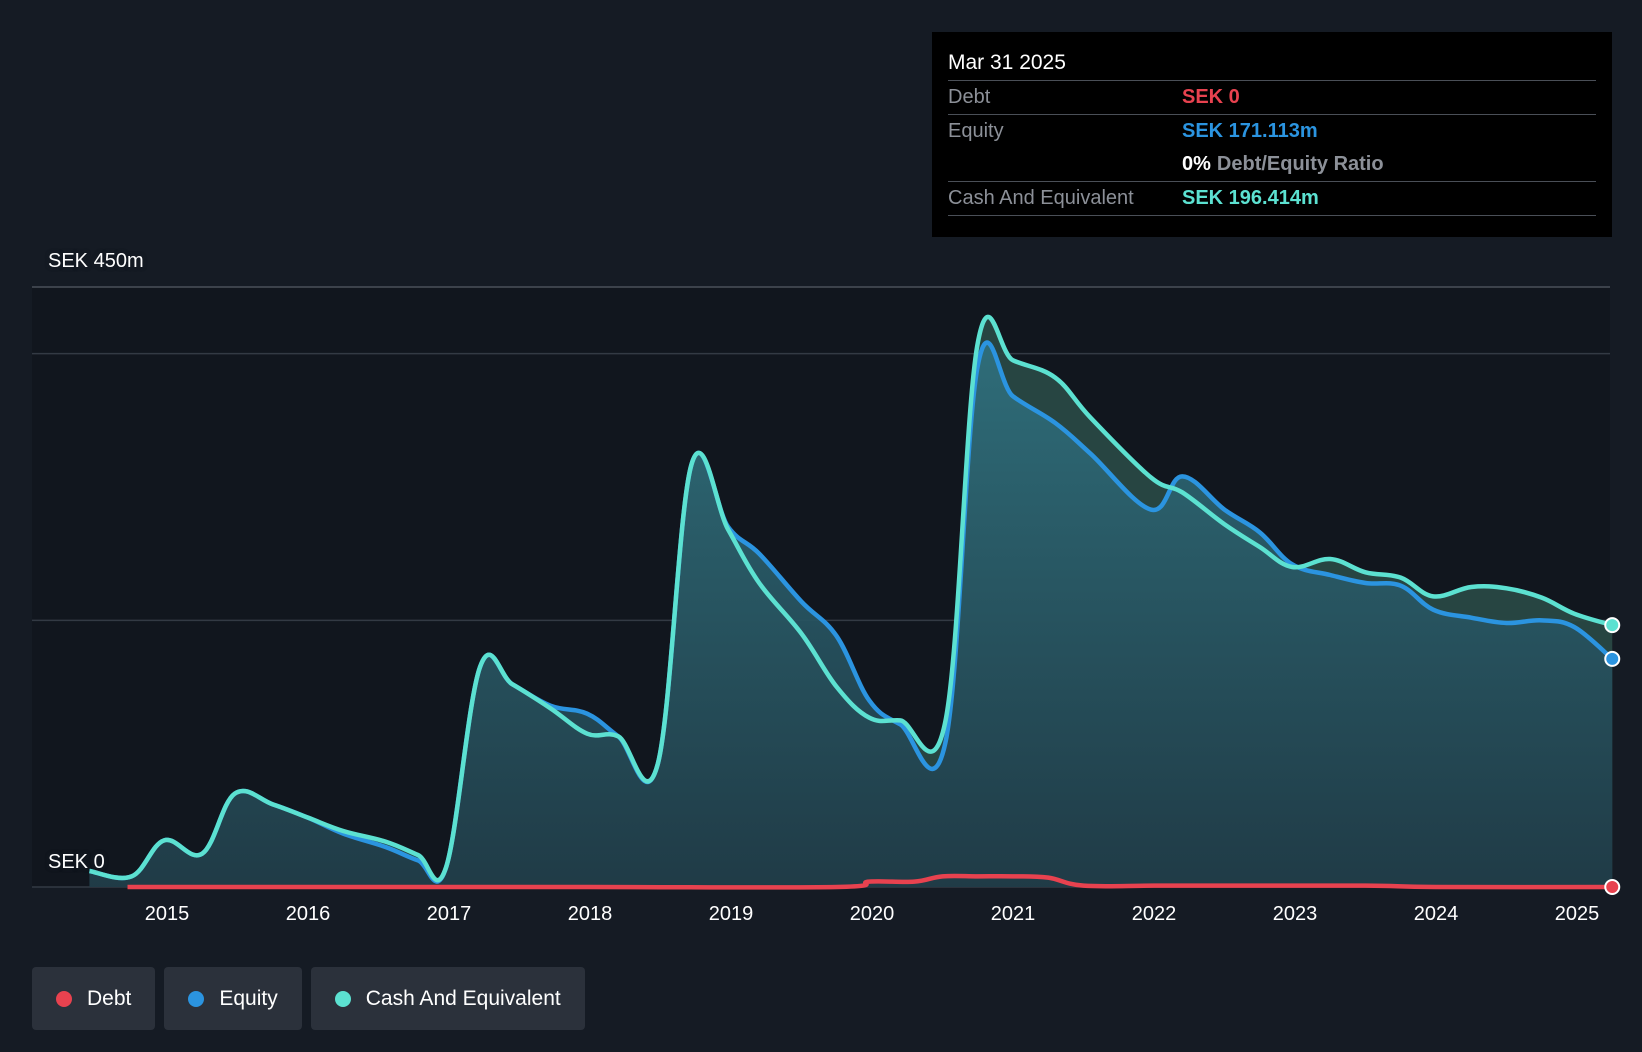 This screenshot has height=1052, width=1642. I want to click on tooltip-ratio-value: 0%, so click(1196, 164).